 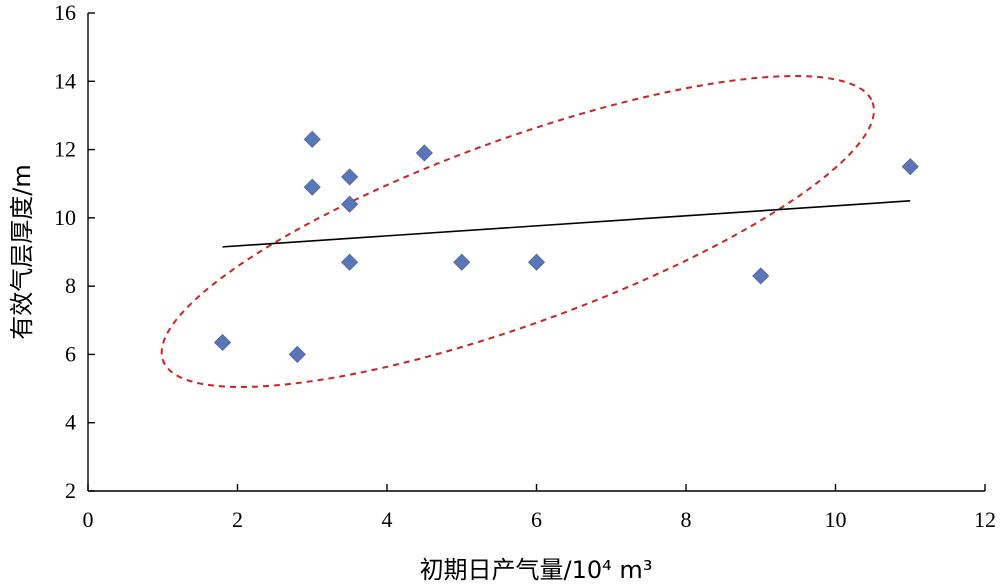 What do you see at coordinates (88, 519) in the screenshot?
I see `x-tick-label: 0` at bounding box center [88, 519].